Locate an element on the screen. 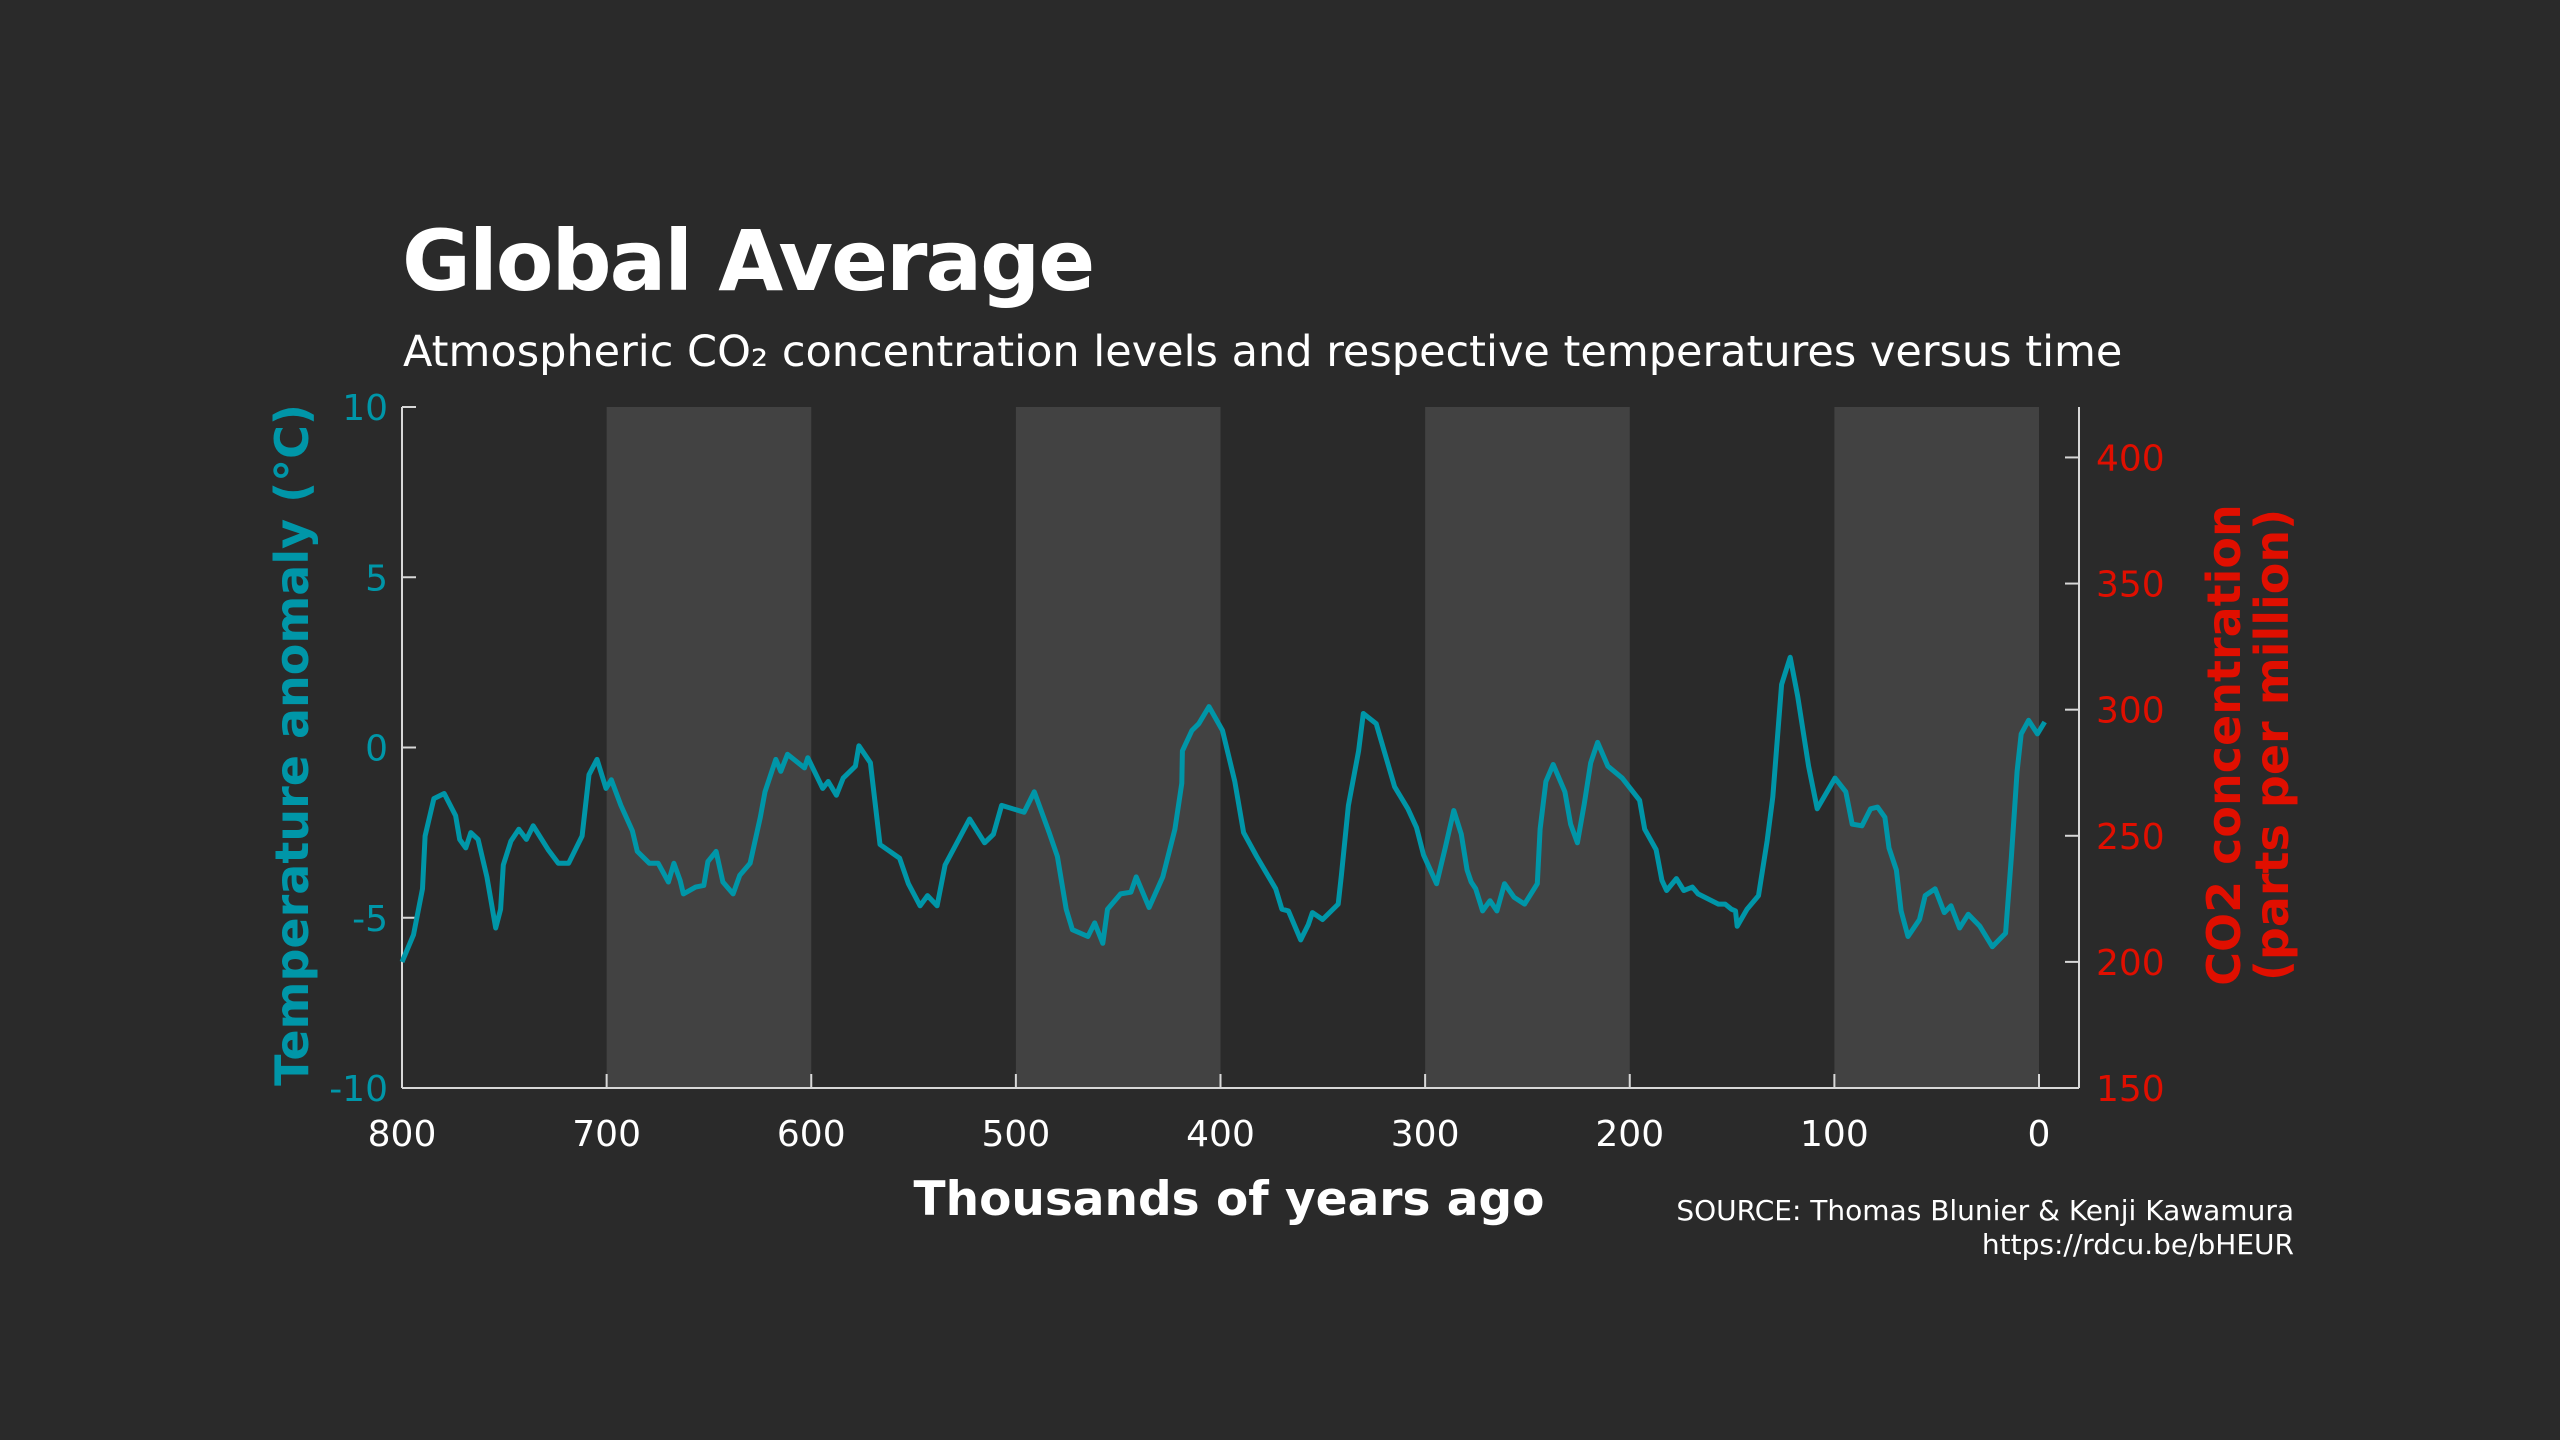  x-tick-label: 800 is located at coordinates (402, 1134).